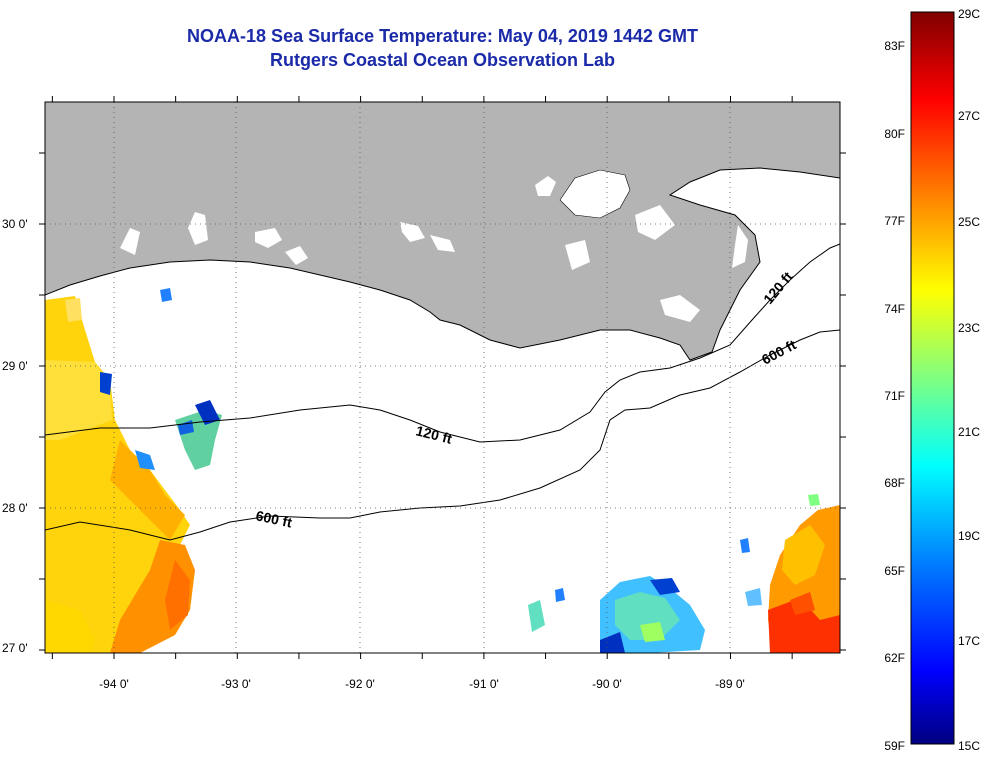 This screenshot has width=992, height=761. What do you see at coordinates (114, 684) in the screenshot?
I see `lon-label: -94 0'` at bounding box center [114, 684].